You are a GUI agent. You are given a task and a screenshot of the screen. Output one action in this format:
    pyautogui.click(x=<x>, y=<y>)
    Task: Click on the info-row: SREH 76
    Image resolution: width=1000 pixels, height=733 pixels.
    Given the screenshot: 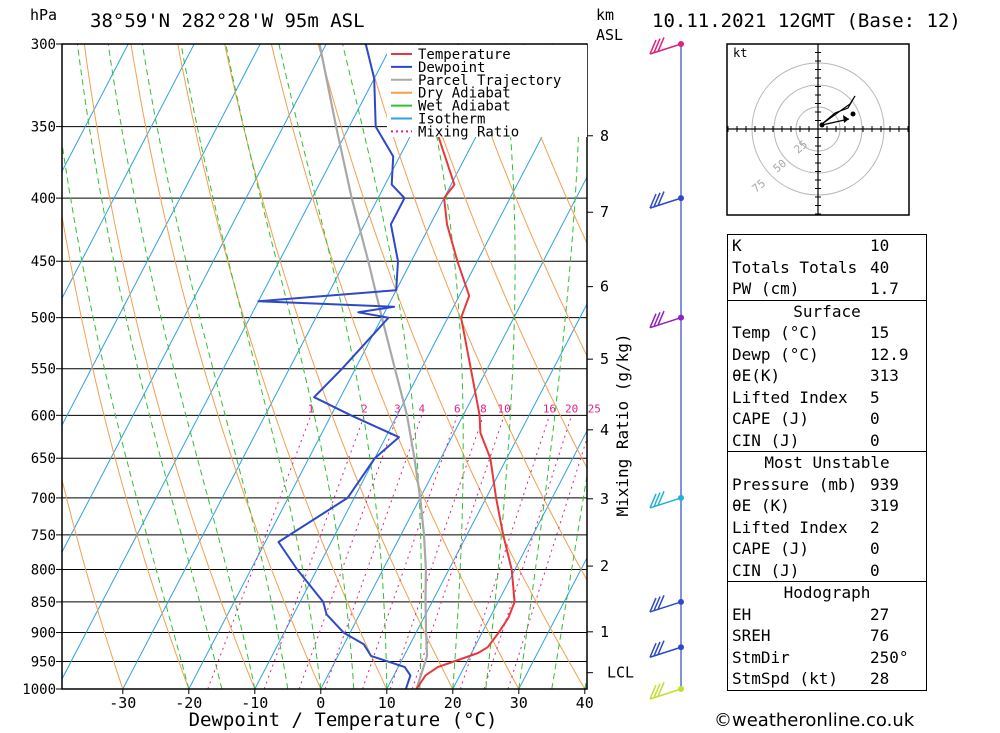 What is the action you would take?
    pyautogui.click(x=827, y=636)
    